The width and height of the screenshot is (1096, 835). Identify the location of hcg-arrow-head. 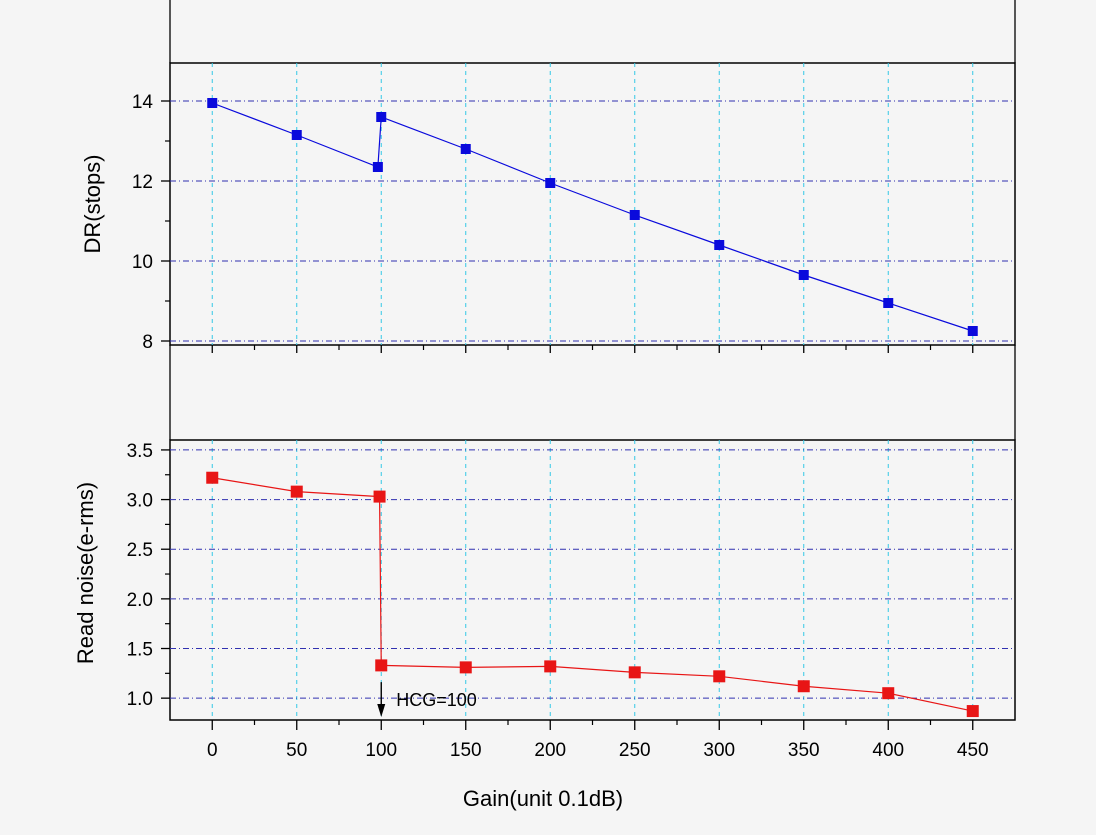
(381, 711).